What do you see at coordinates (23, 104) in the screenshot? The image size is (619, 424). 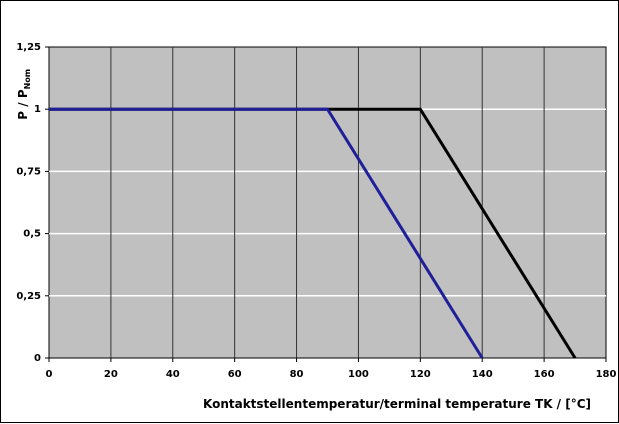 I see `y-axis-label-main: P / P` at bounding box center [23, 104].